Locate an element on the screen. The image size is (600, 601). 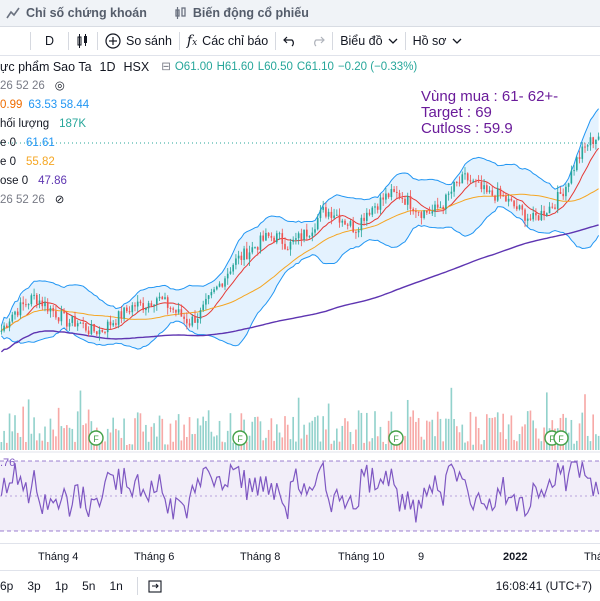
indicators-label: Các chỉ báo is located at coordinates (235, 41).